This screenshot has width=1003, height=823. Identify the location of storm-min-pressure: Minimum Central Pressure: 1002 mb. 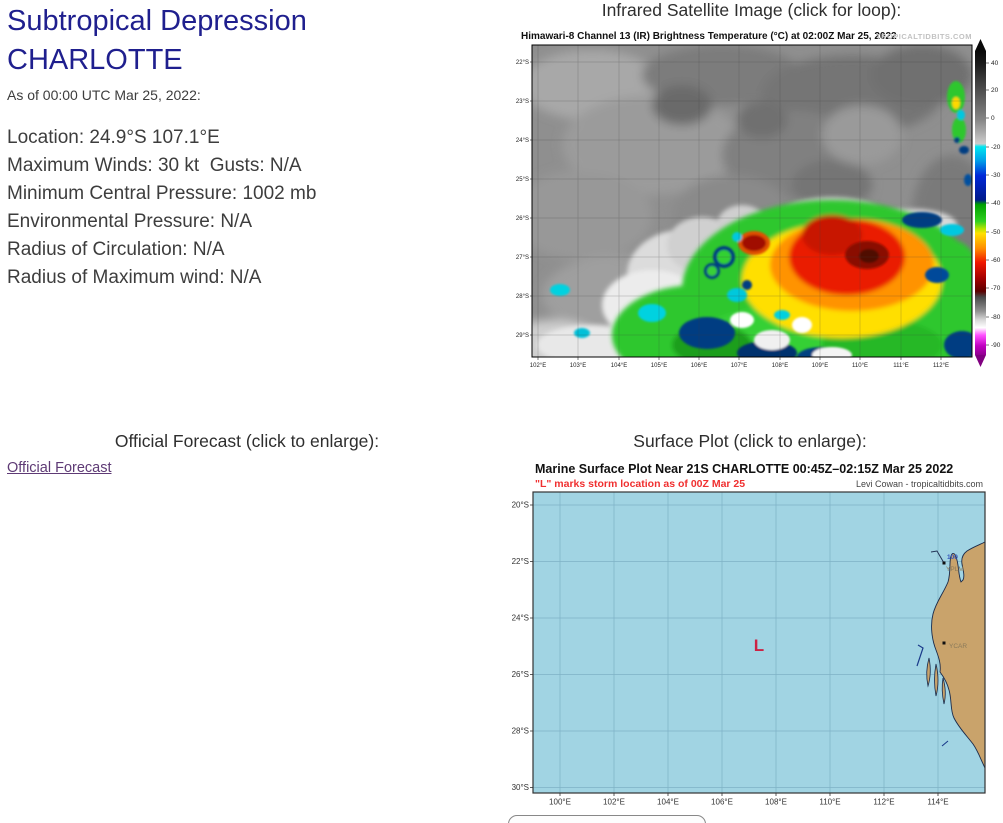
(162, 193).